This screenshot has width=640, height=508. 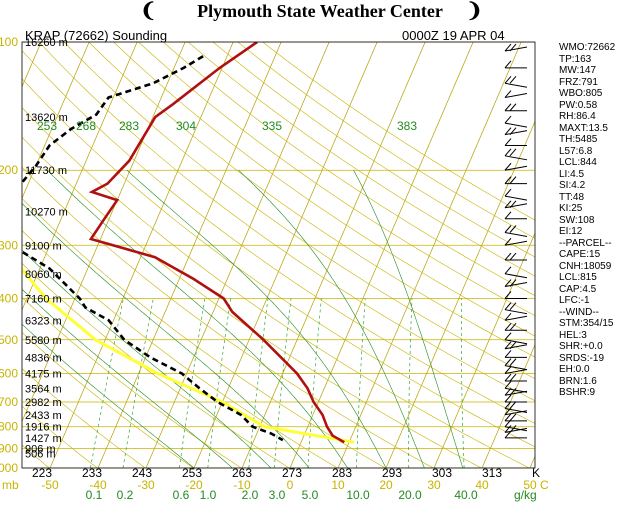 I want to click on height-label: 2982 m, so click(x=43, y=403).